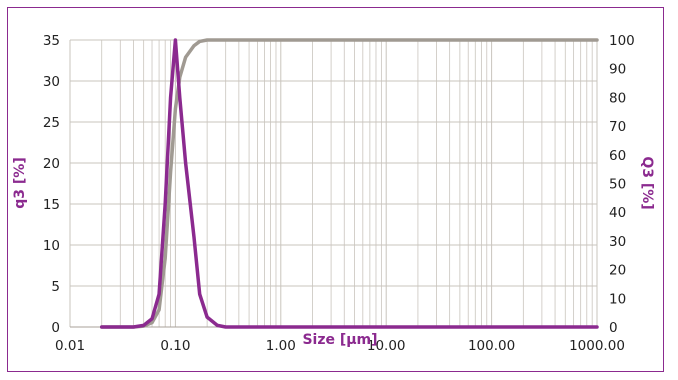 This screenshot has height=380, width=678. What do you see at coordinates (491, 346) in the screenshot?
I see `x-tick-label: 100.00` at bounding box center [491, 346].